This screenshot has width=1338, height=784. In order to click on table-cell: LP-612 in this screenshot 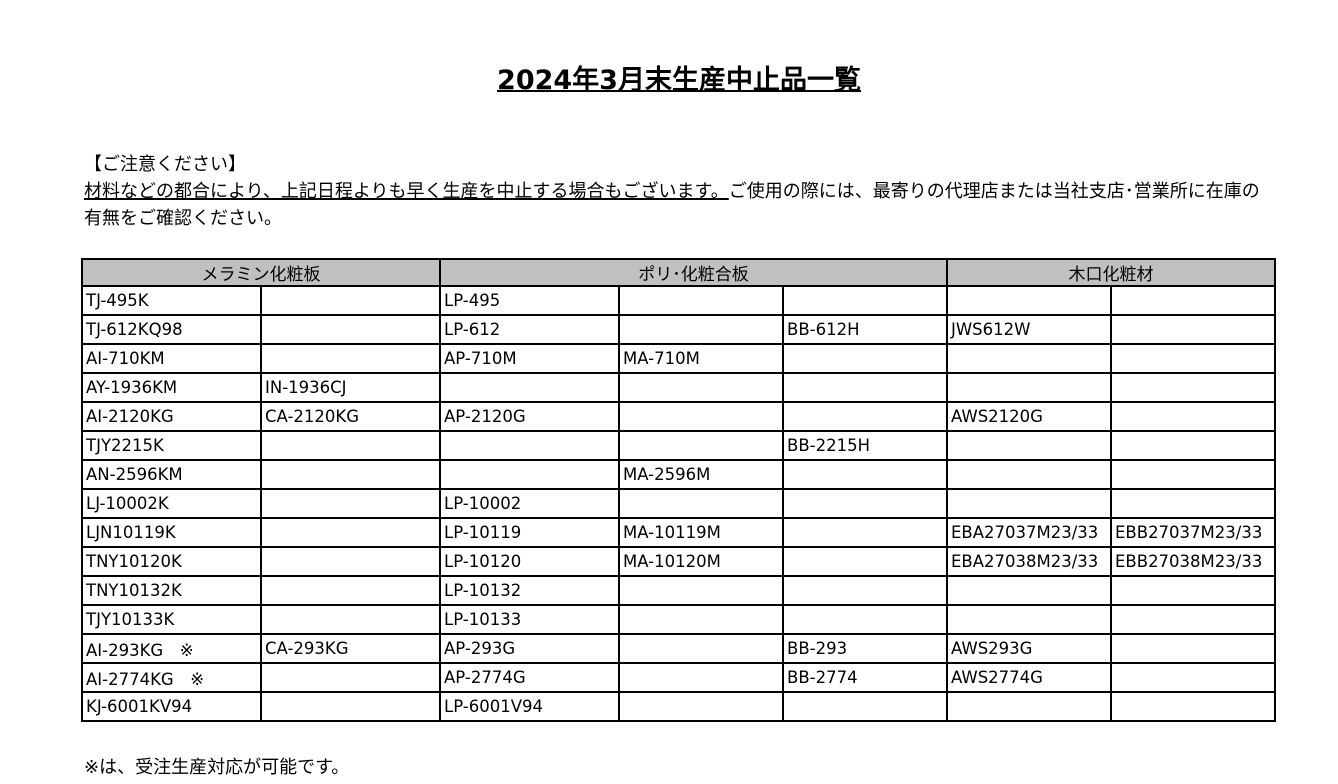, I will do `click(529, 329)`.